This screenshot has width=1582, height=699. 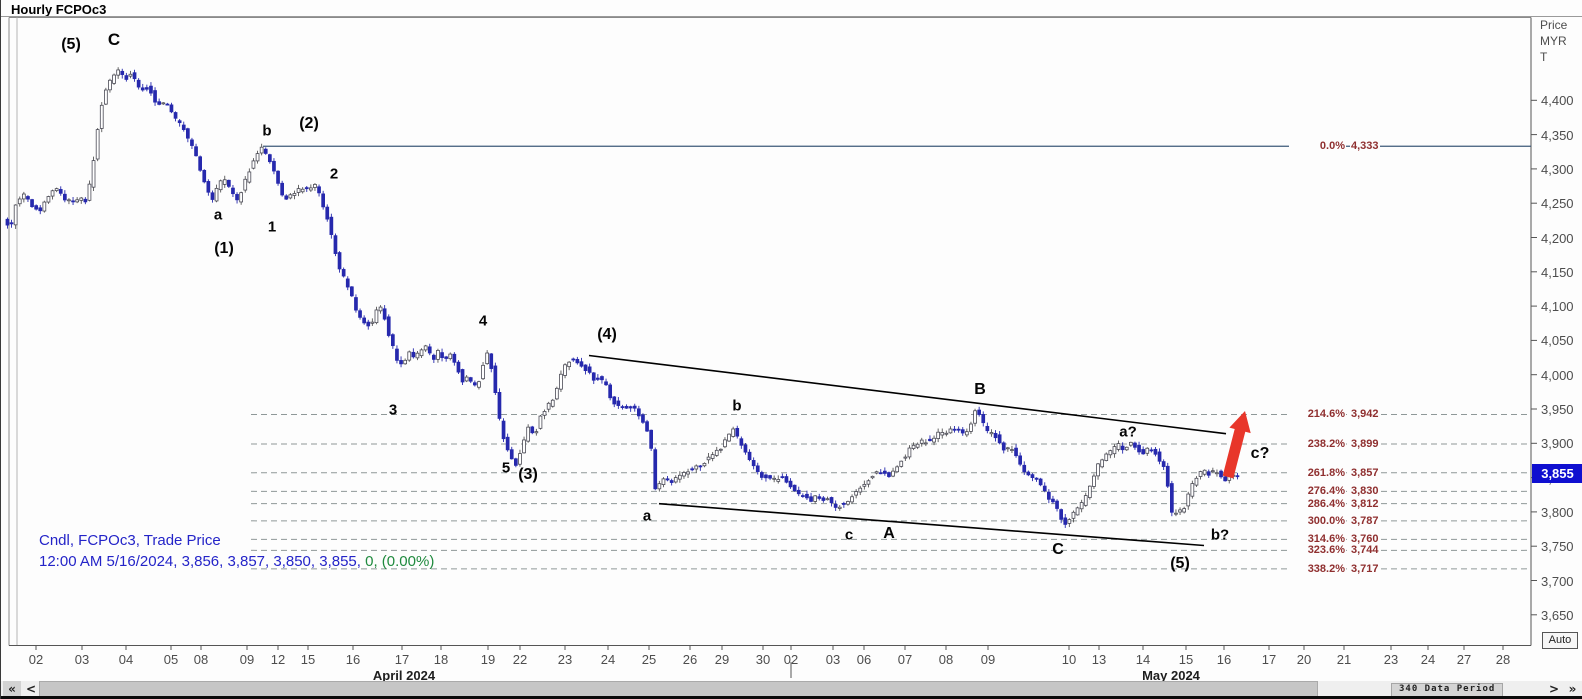 What do you see at coordinates (907, 450) in the screenshot?
I see `trendlines` at bounding box center [907, 450].